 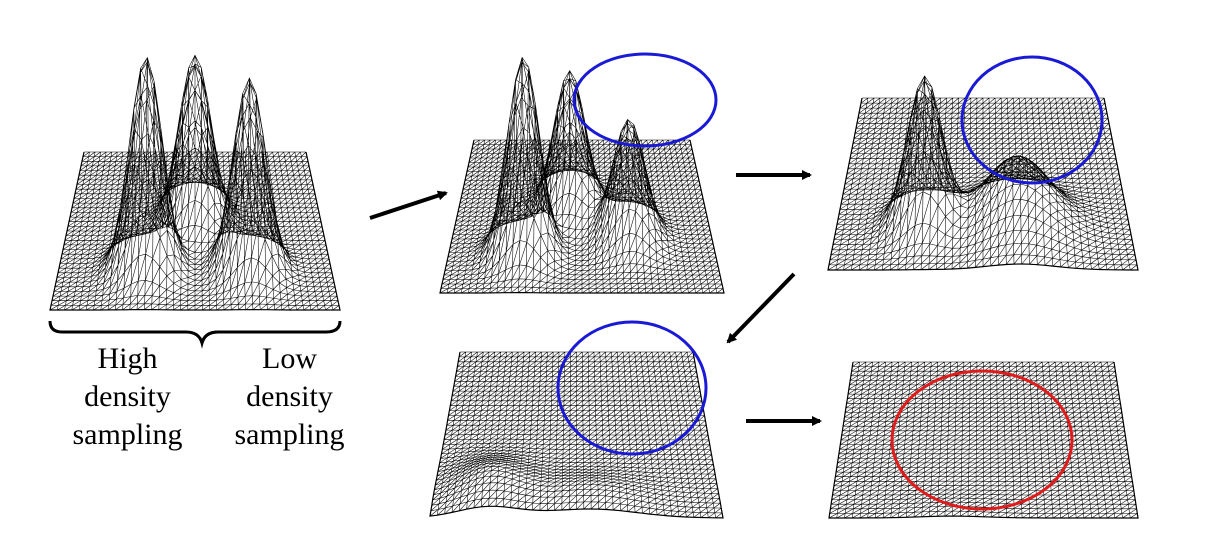 What do you see at coordinates (271, 332) in the screenshot?
I see `brace-right-icon` at bounding box center [271, 332].